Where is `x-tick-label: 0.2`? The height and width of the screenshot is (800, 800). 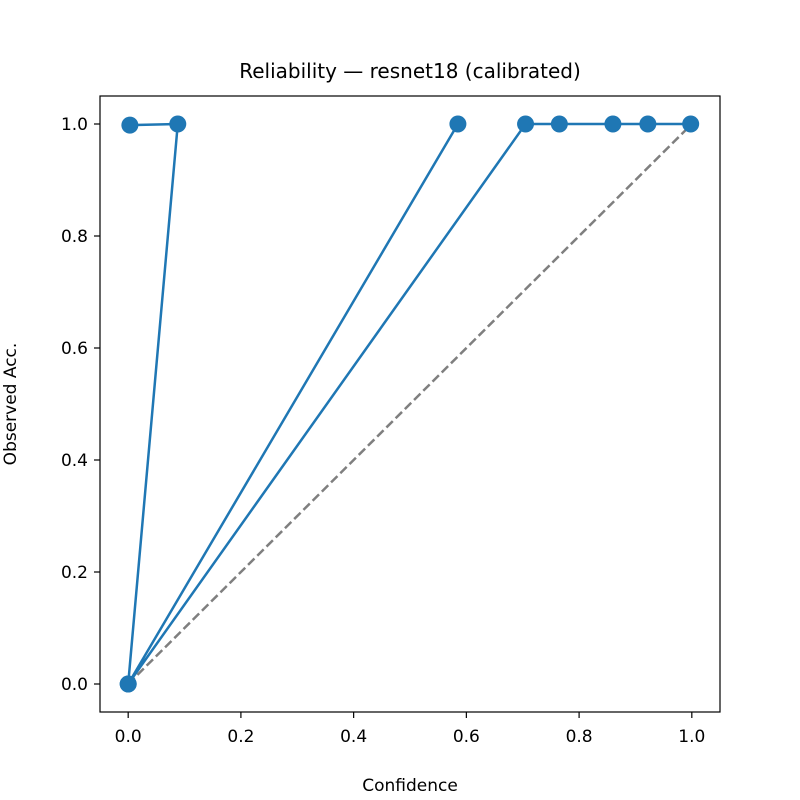 x-tick-label: 0.2 is located at coordinates (240, 737).